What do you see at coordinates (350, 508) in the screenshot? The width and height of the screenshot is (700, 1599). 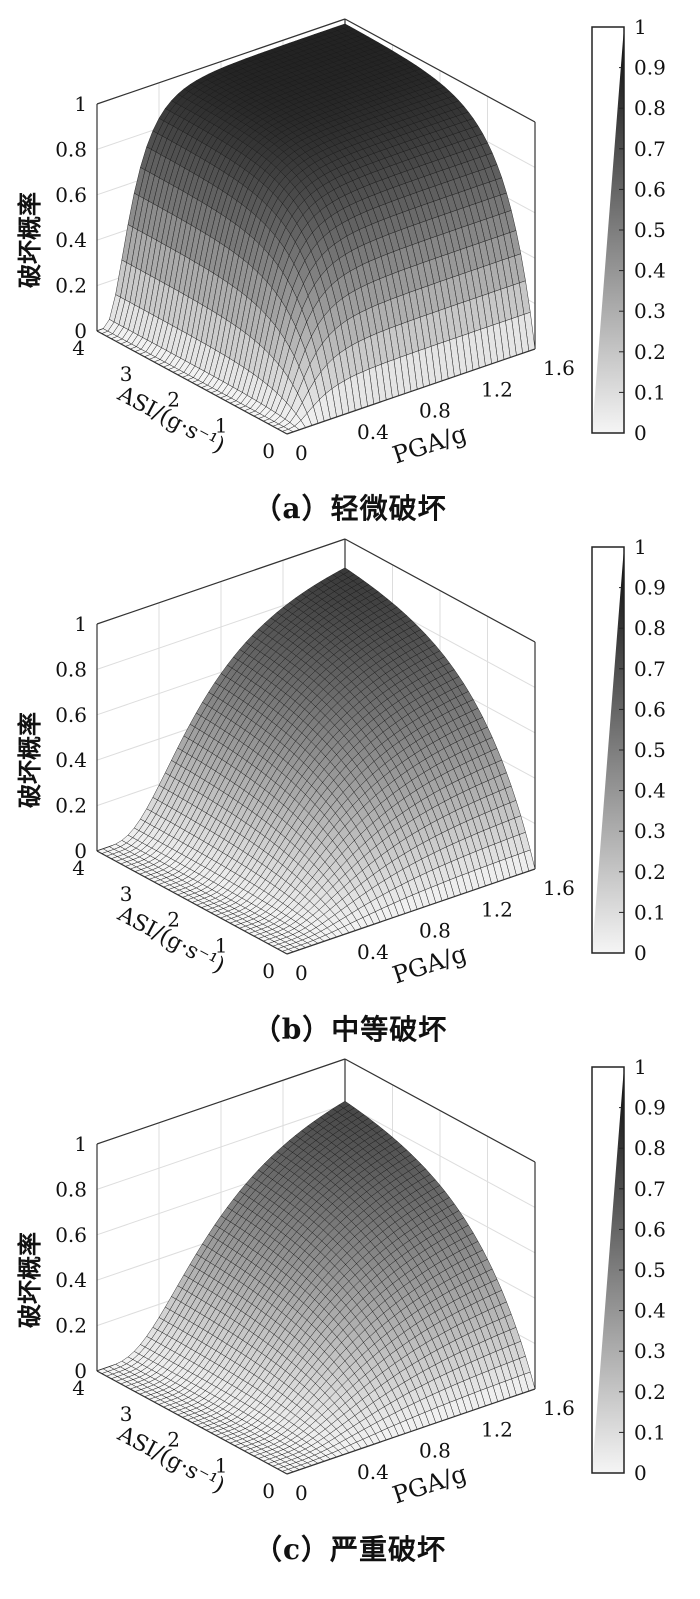 I see `caption-a: （a）轻微破坏` at bounding box center [350, 508].